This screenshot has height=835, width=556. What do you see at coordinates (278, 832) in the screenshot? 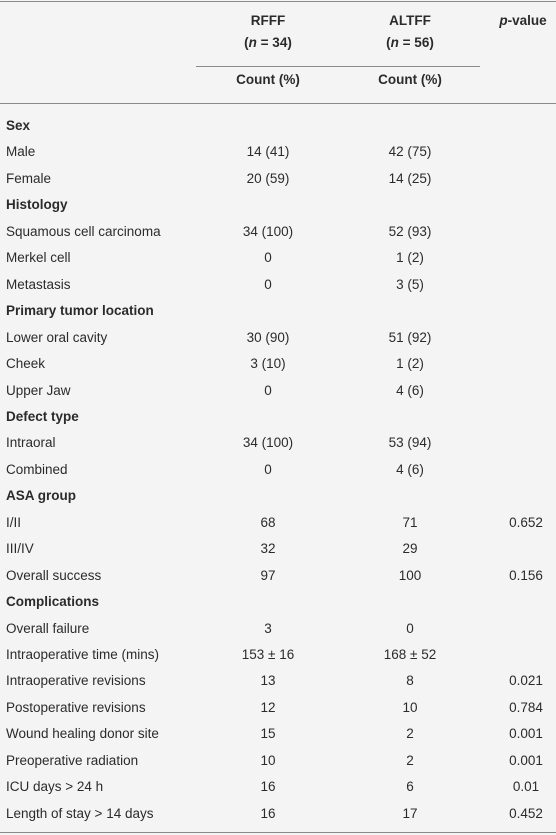
I see `bottom-rule` at bounding box center [278, 832].